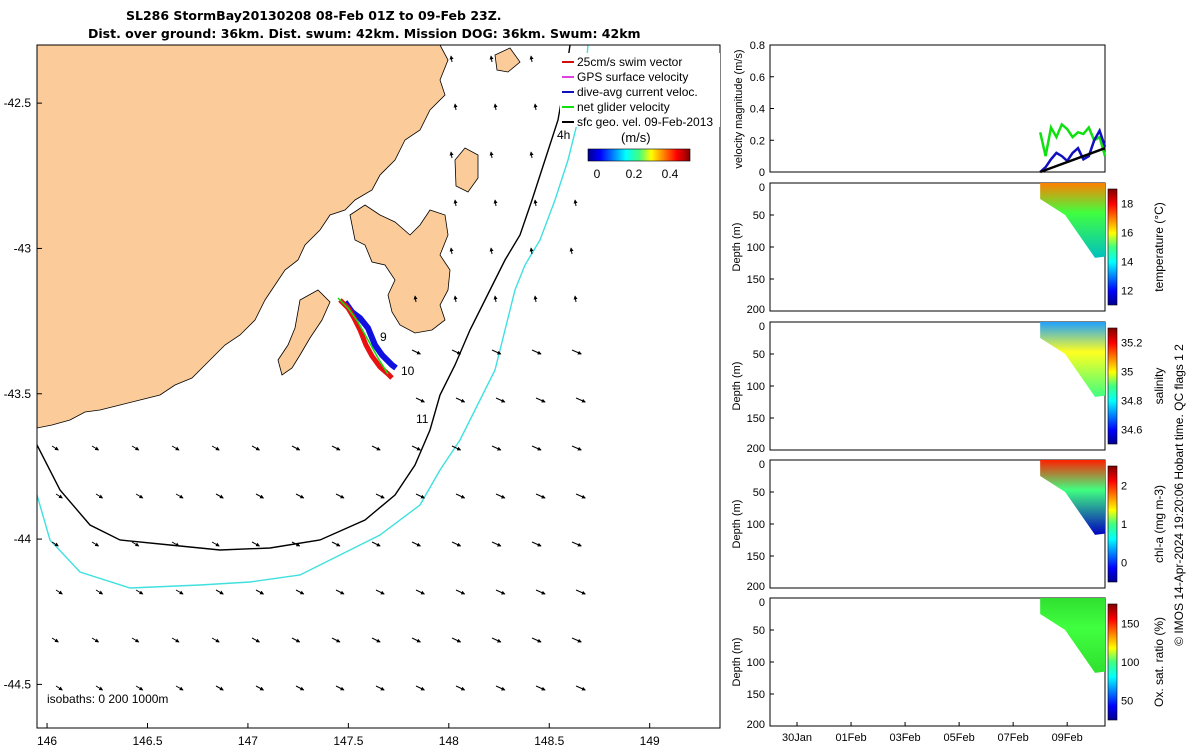 The height and width of the screenshot is (750, 1200). Describe the element at coordinates (248, 741) in the screenshot. I see `map-x-tick-label: 147` at that location.